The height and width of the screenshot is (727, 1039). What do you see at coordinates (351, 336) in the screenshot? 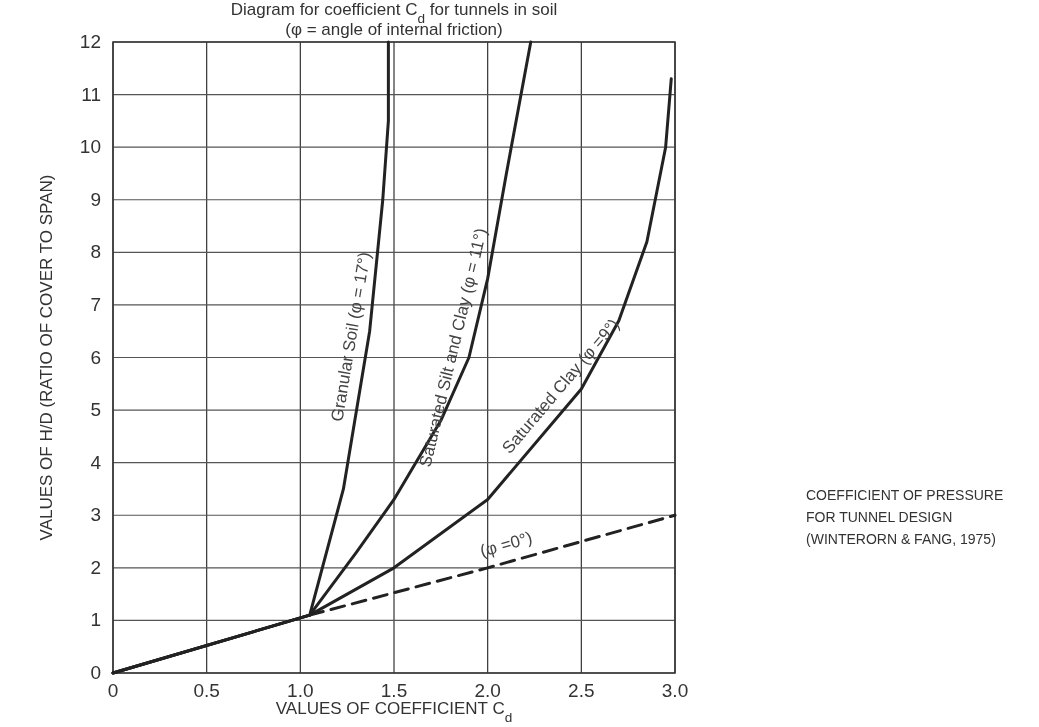
I see `text: Granular Soil (φ = 17°)` at bounding box center [351, 336].